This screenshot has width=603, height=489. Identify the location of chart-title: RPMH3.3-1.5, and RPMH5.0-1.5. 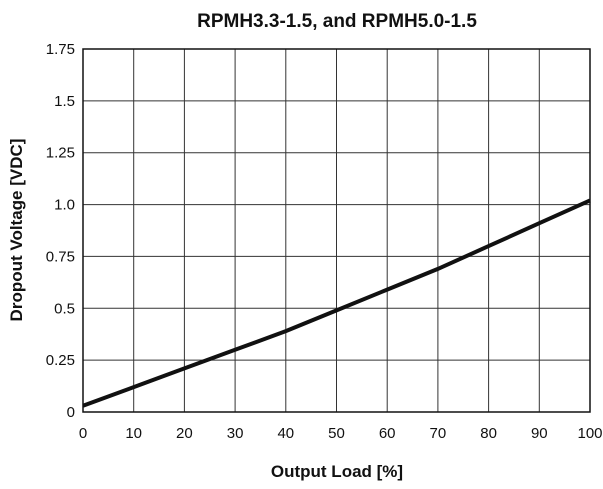
(337, 21).